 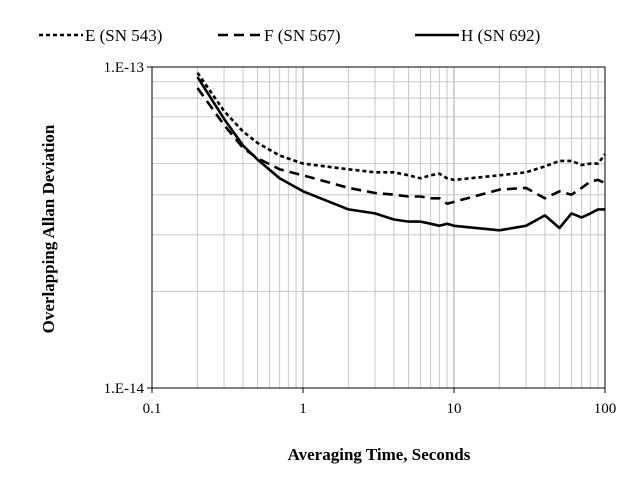 What do you see at coordinates (380, 402) in the screenshot?
I see `x-axis-ticks: 0.1 1 10 100` at bounding box center [380, 402].